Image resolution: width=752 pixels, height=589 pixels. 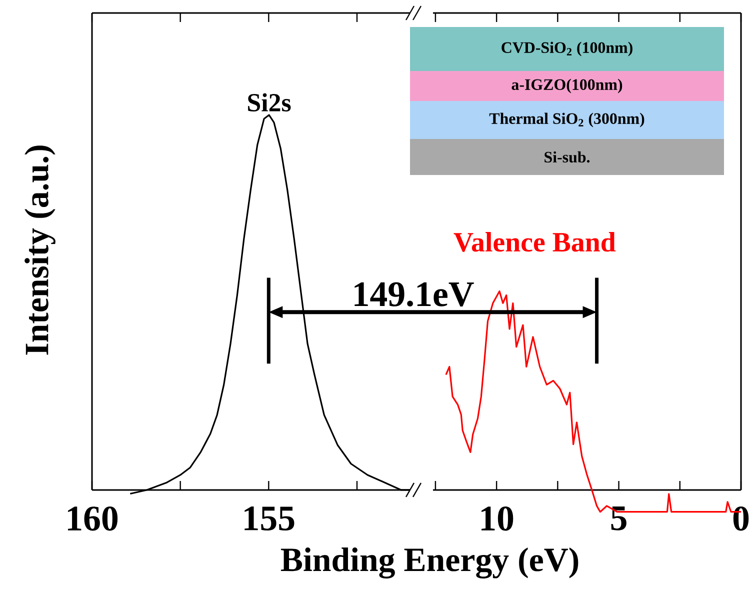 I want to click on series-label: Si2s, so click(x=269, y=102).